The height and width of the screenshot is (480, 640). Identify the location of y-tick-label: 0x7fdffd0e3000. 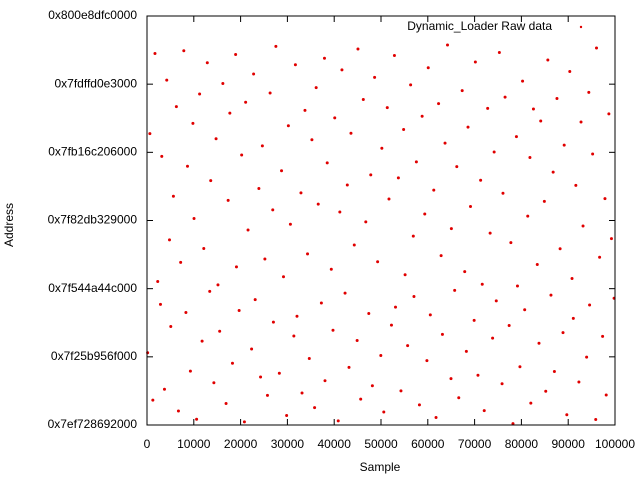
(95, 83).